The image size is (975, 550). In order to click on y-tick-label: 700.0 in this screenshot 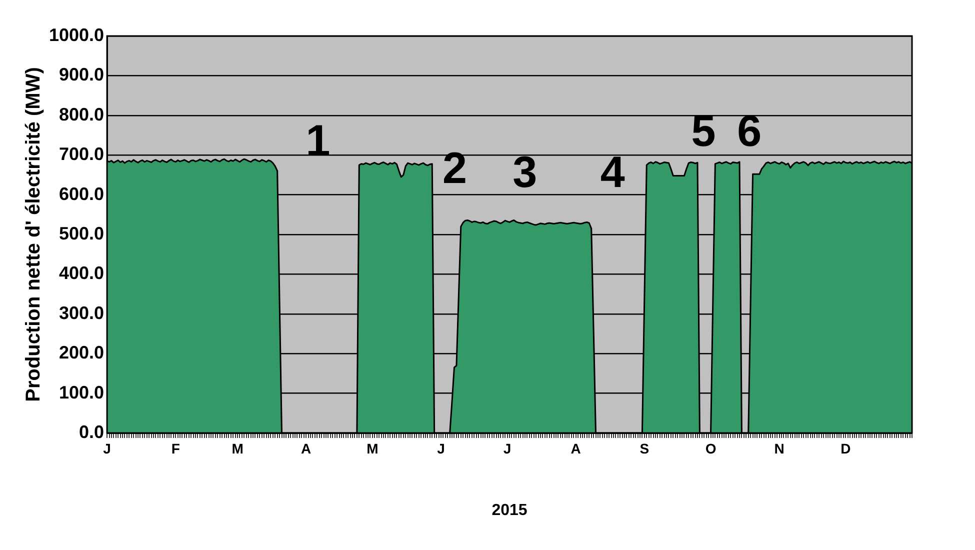, I will do `click(81, 154)`.